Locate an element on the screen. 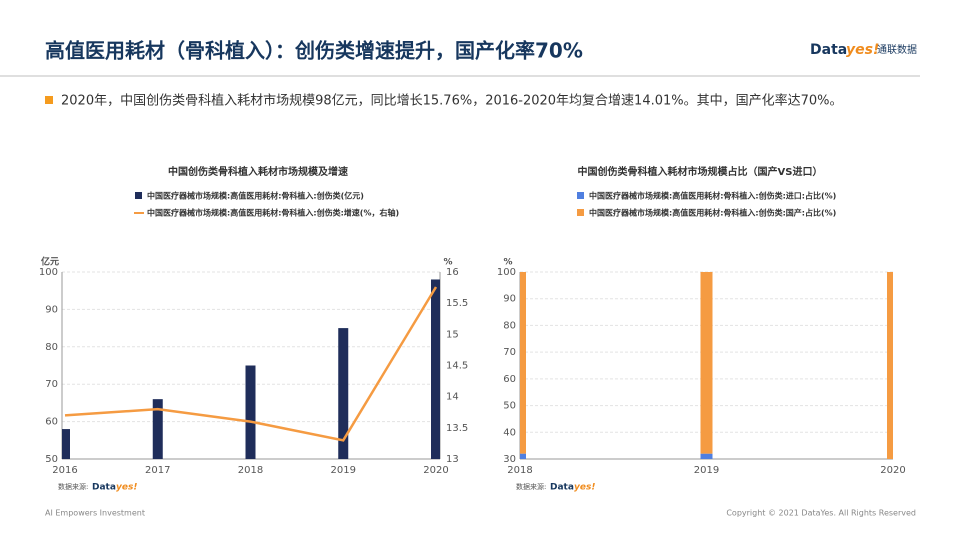  chart-title: 中国创伤类骨科植入耗材市场规模占比（国产VS进口） is located at coordinates (700, 171).